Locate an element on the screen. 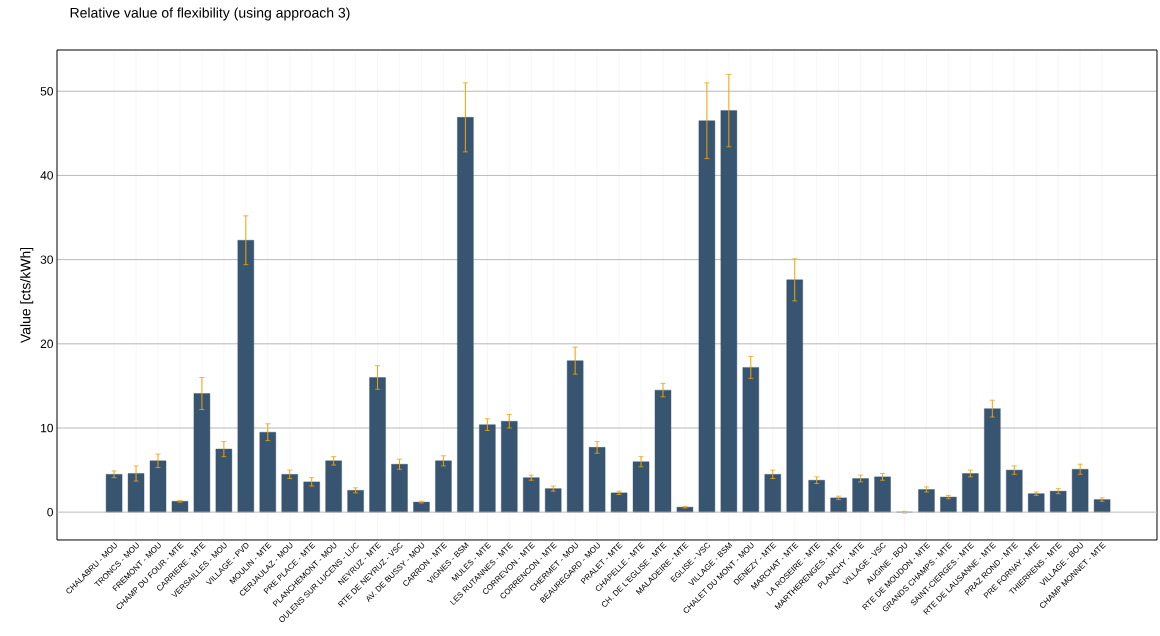 The height and width of the screenshot is (636, 1160). y-tick-label: 0 is located at coordinates (50, 512).